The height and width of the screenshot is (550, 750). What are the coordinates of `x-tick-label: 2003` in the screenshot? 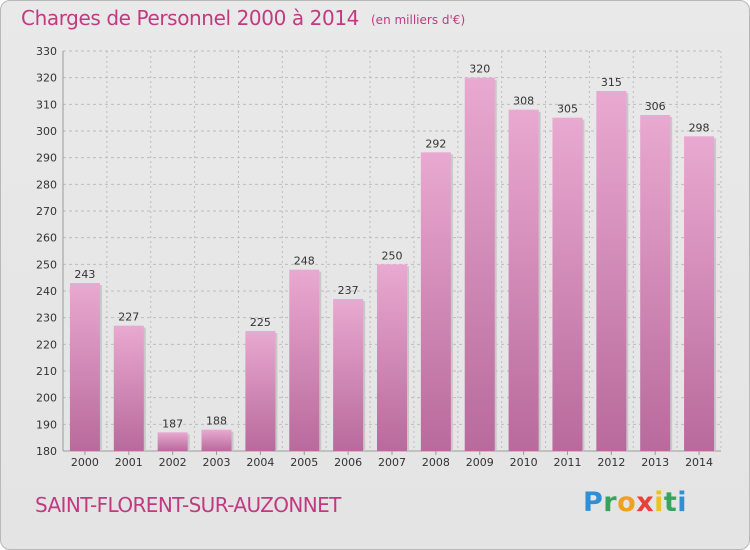 It's located at (217, 462).